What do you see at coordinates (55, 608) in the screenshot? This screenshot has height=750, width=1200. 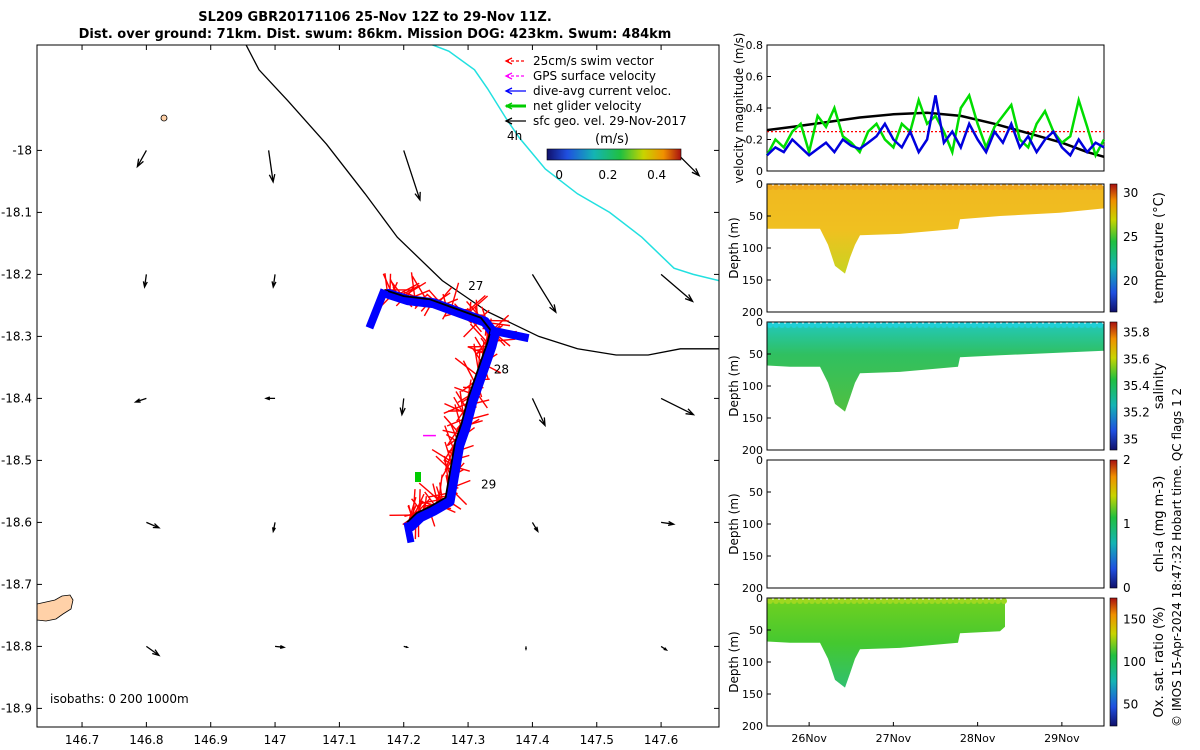 I see `coastline-patch` at bounding box center [55, 608].